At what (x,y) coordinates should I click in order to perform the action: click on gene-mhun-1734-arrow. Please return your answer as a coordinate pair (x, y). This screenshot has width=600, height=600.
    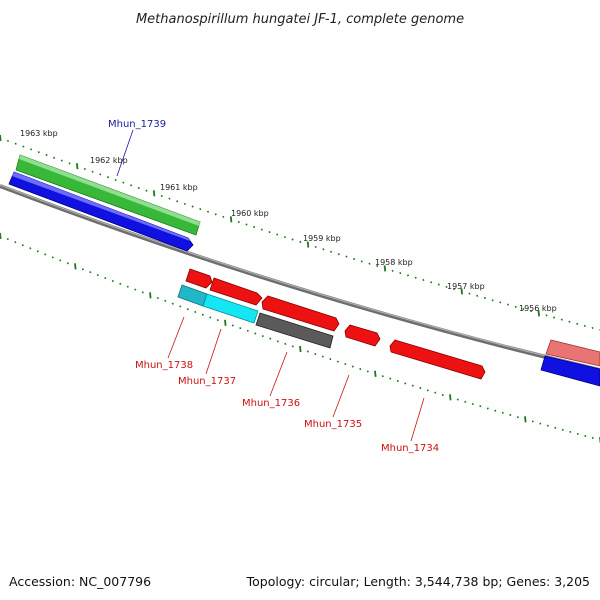
    Looking at the image, I should click on (437, 359).